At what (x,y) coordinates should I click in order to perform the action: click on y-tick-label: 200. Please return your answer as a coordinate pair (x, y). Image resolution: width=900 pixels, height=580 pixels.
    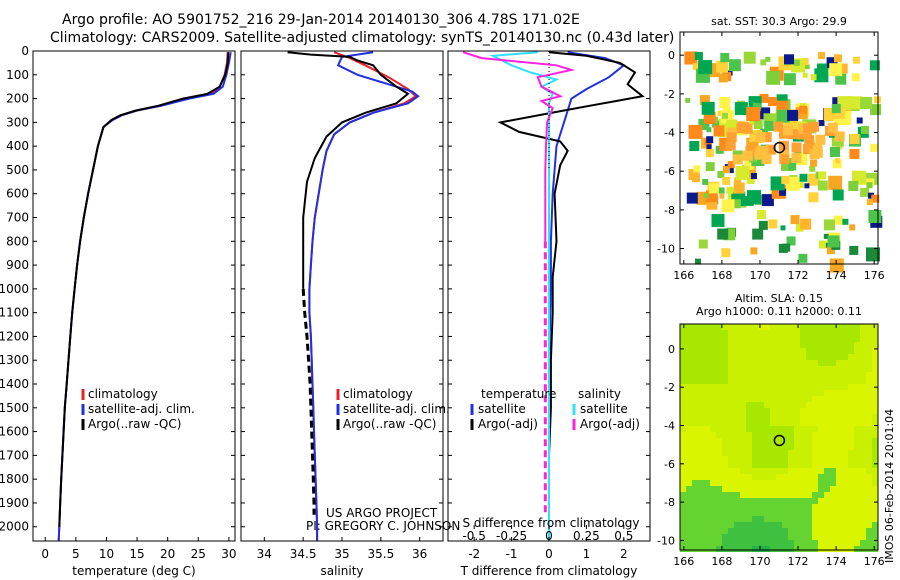
    Looking at the image, I should click on (17, 99).